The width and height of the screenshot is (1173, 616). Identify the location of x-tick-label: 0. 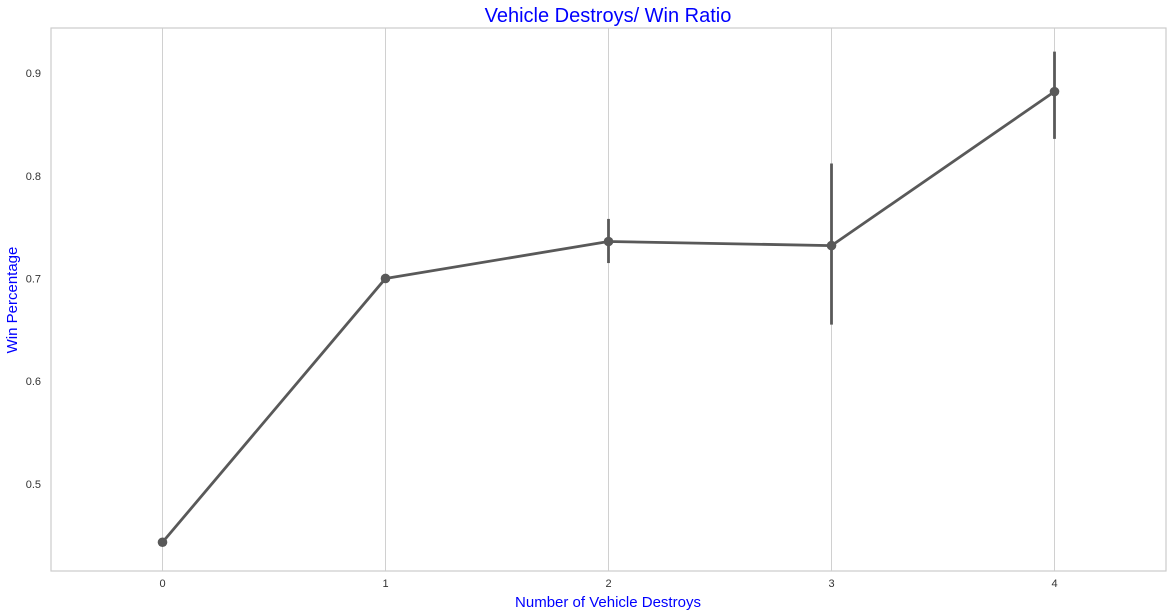
(162, 584).